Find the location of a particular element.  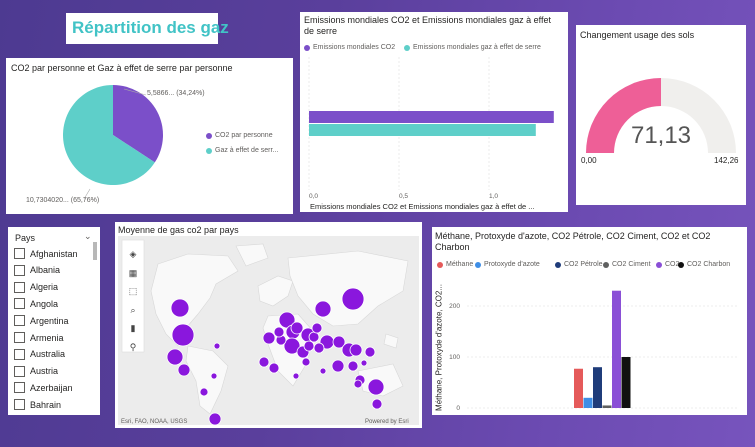

slicer-item: Australia is located at coordinates (39, 354).